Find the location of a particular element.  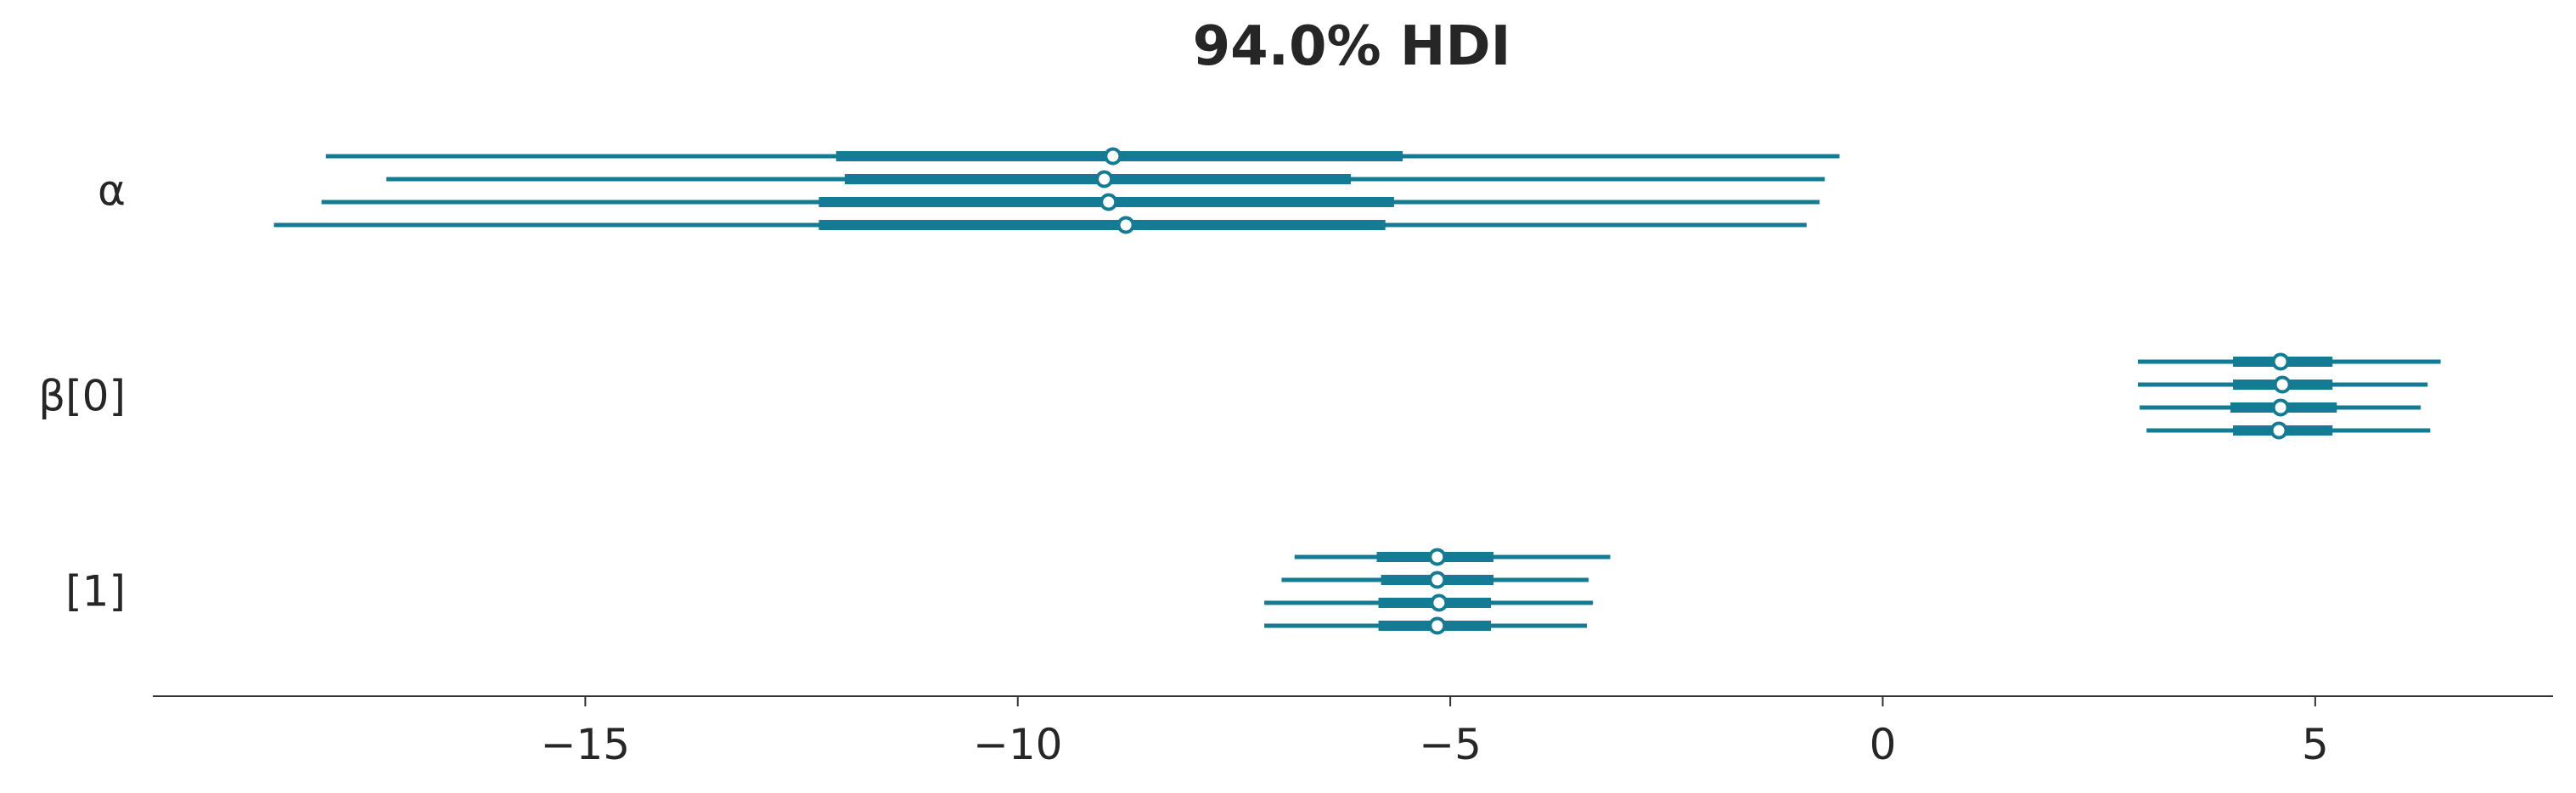

chart-title: 94.0% HDI is located at coordinates (1352, 46).